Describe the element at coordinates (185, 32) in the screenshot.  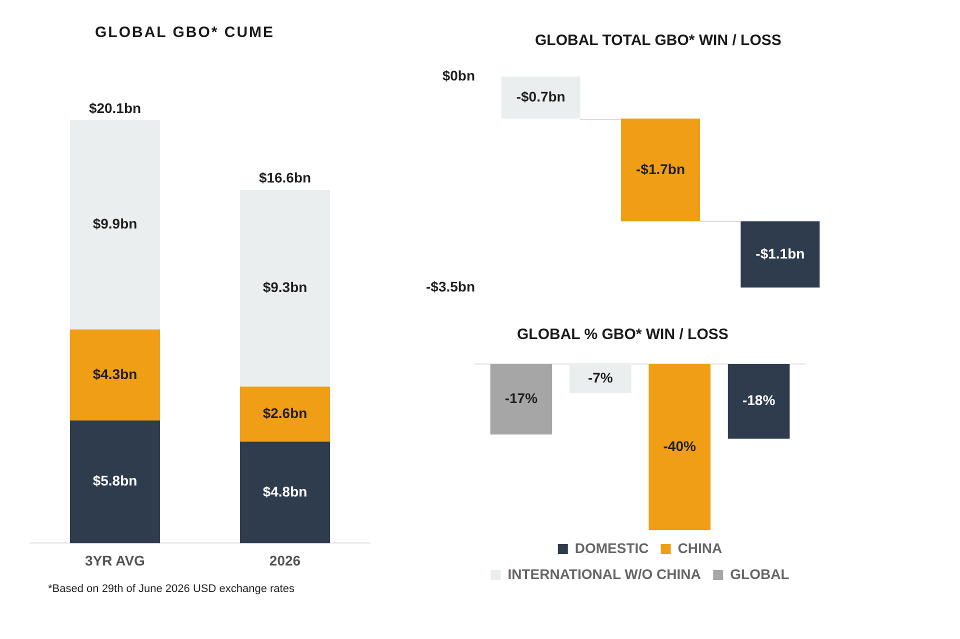
I see `chart-title: GLOBAL GBO* CUME` at that location.